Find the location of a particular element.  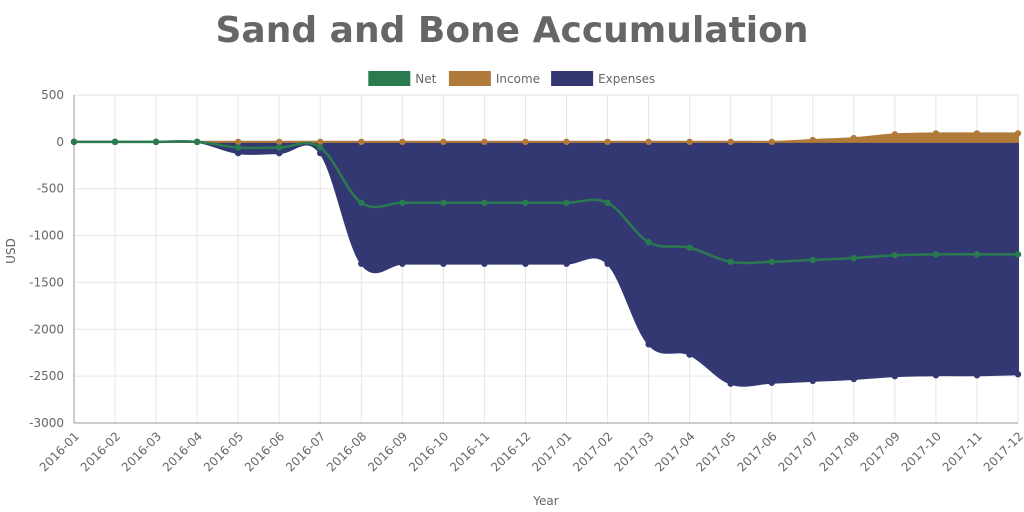

legend-swatch-income is located at coordinates (469, 78).